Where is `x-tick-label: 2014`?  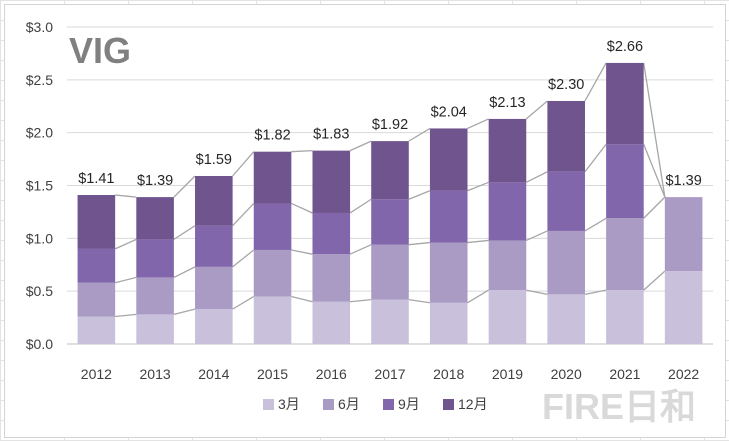
x-tick-label: 2014 is located at coordinates (213, 374).